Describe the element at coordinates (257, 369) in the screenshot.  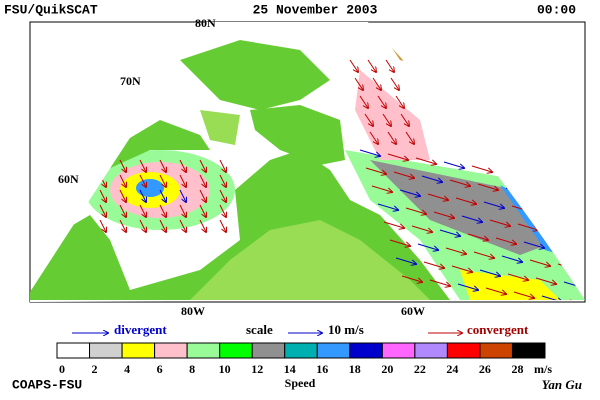
I see `colorbar-tick-label: 12` at that location.